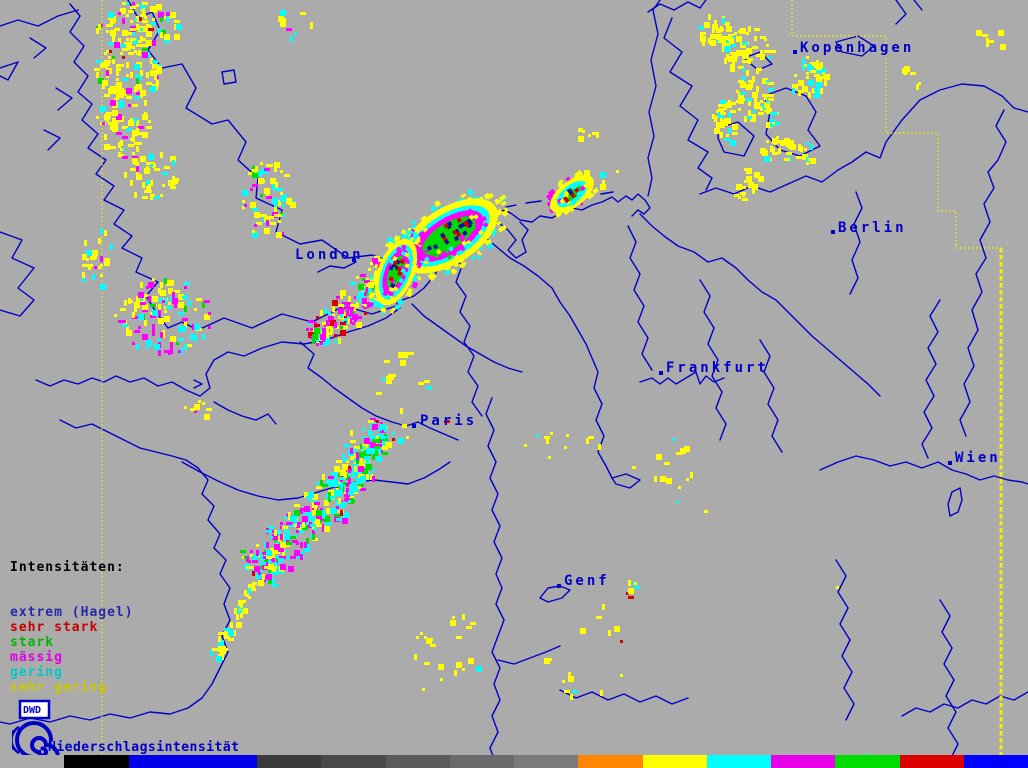 This screenshot has height=768, width=1028. I want to click on dwd-flag, so click(34, 709).